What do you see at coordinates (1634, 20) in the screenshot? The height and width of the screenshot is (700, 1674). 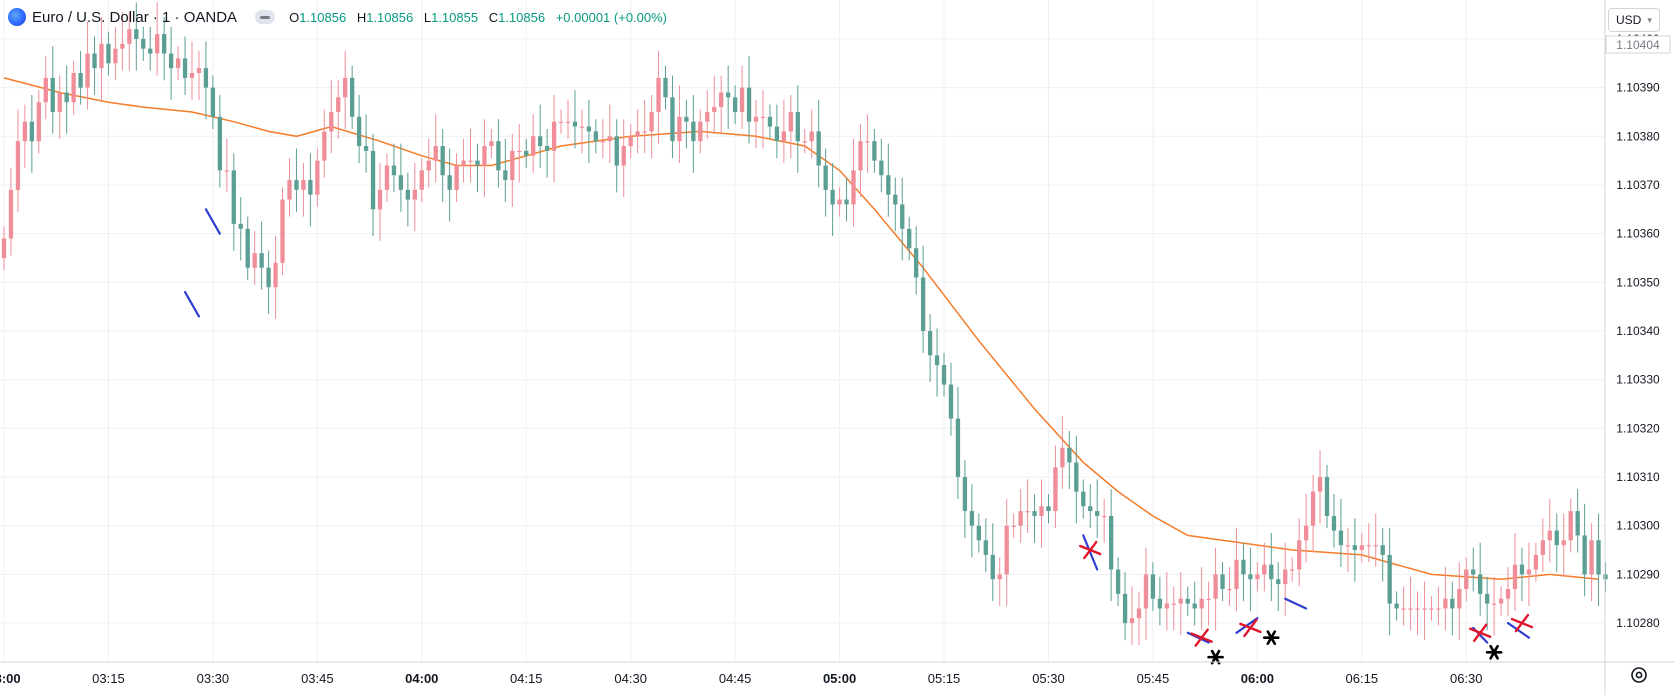 I see `currency-dropdown: USD ▾` at bounding box center [1634, 20].